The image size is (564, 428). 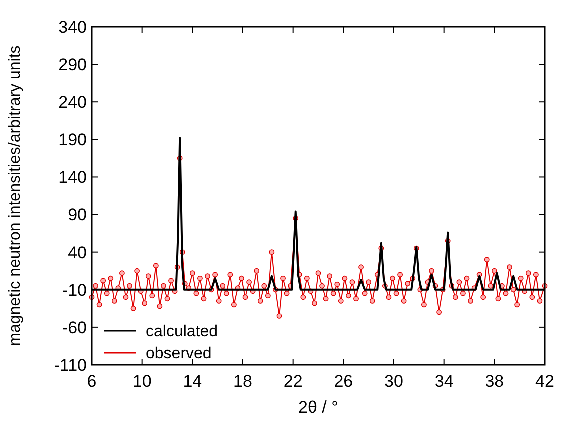 What do you see at coordinates (192, 381) in the screenshot?
I see `x-tick-label: 14` at bounding box center [192, 381].